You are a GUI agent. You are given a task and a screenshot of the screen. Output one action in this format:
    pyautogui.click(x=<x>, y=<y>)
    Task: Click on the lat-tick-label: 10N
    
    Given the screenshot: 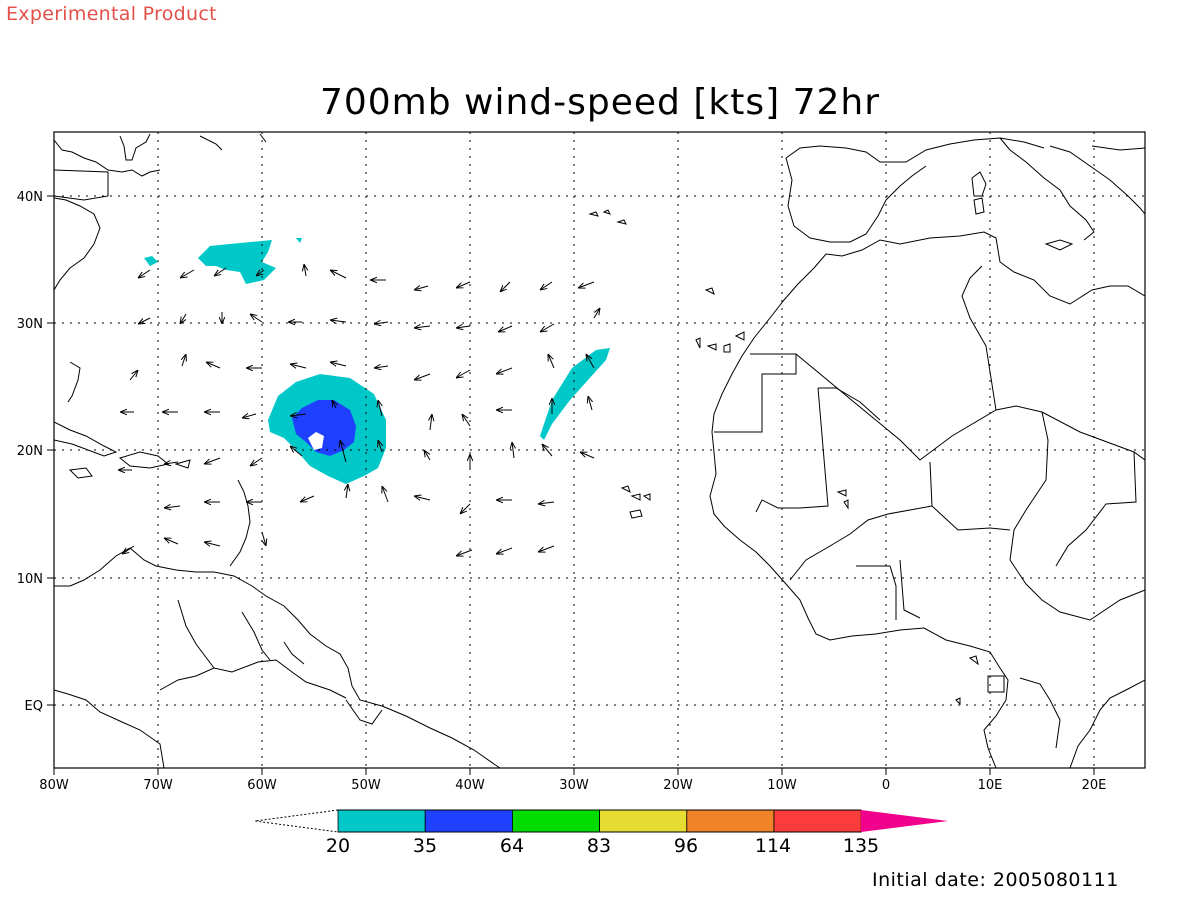 What is the action you would take?
    pyautogui.click(x=30, y=579)
    